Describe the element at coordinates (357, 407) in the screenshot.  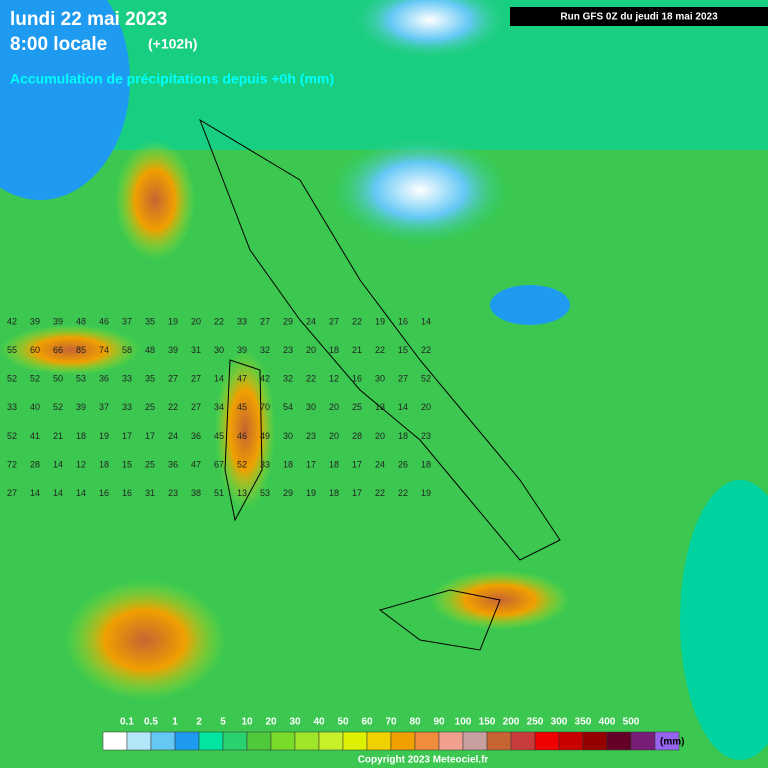
I see `grid-value: 25` at that location.